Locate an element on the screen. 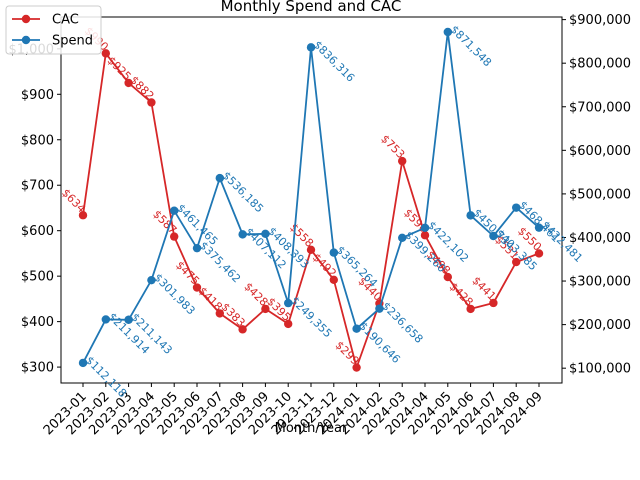  data-label-cac: $925 is located at coordinates (119, 68).